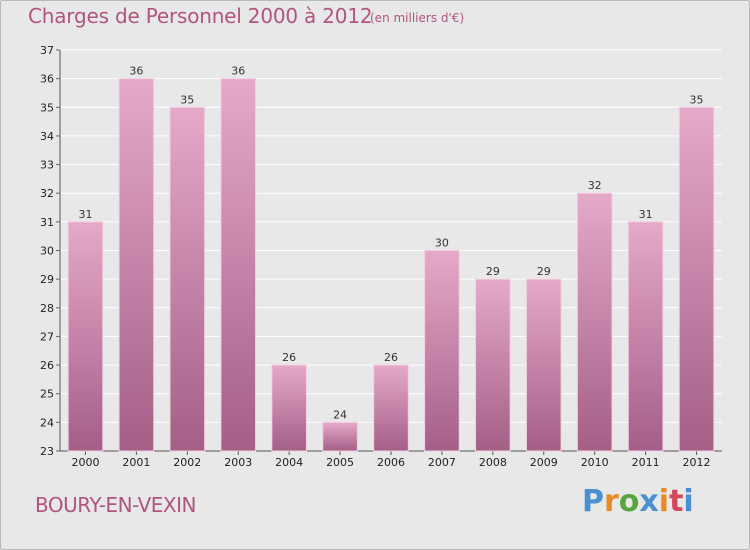  Describe the element at coordinates (200, 16) in the screenshot. I see `chart-title: Charges de Personnel 2000 à 2012` at that location.